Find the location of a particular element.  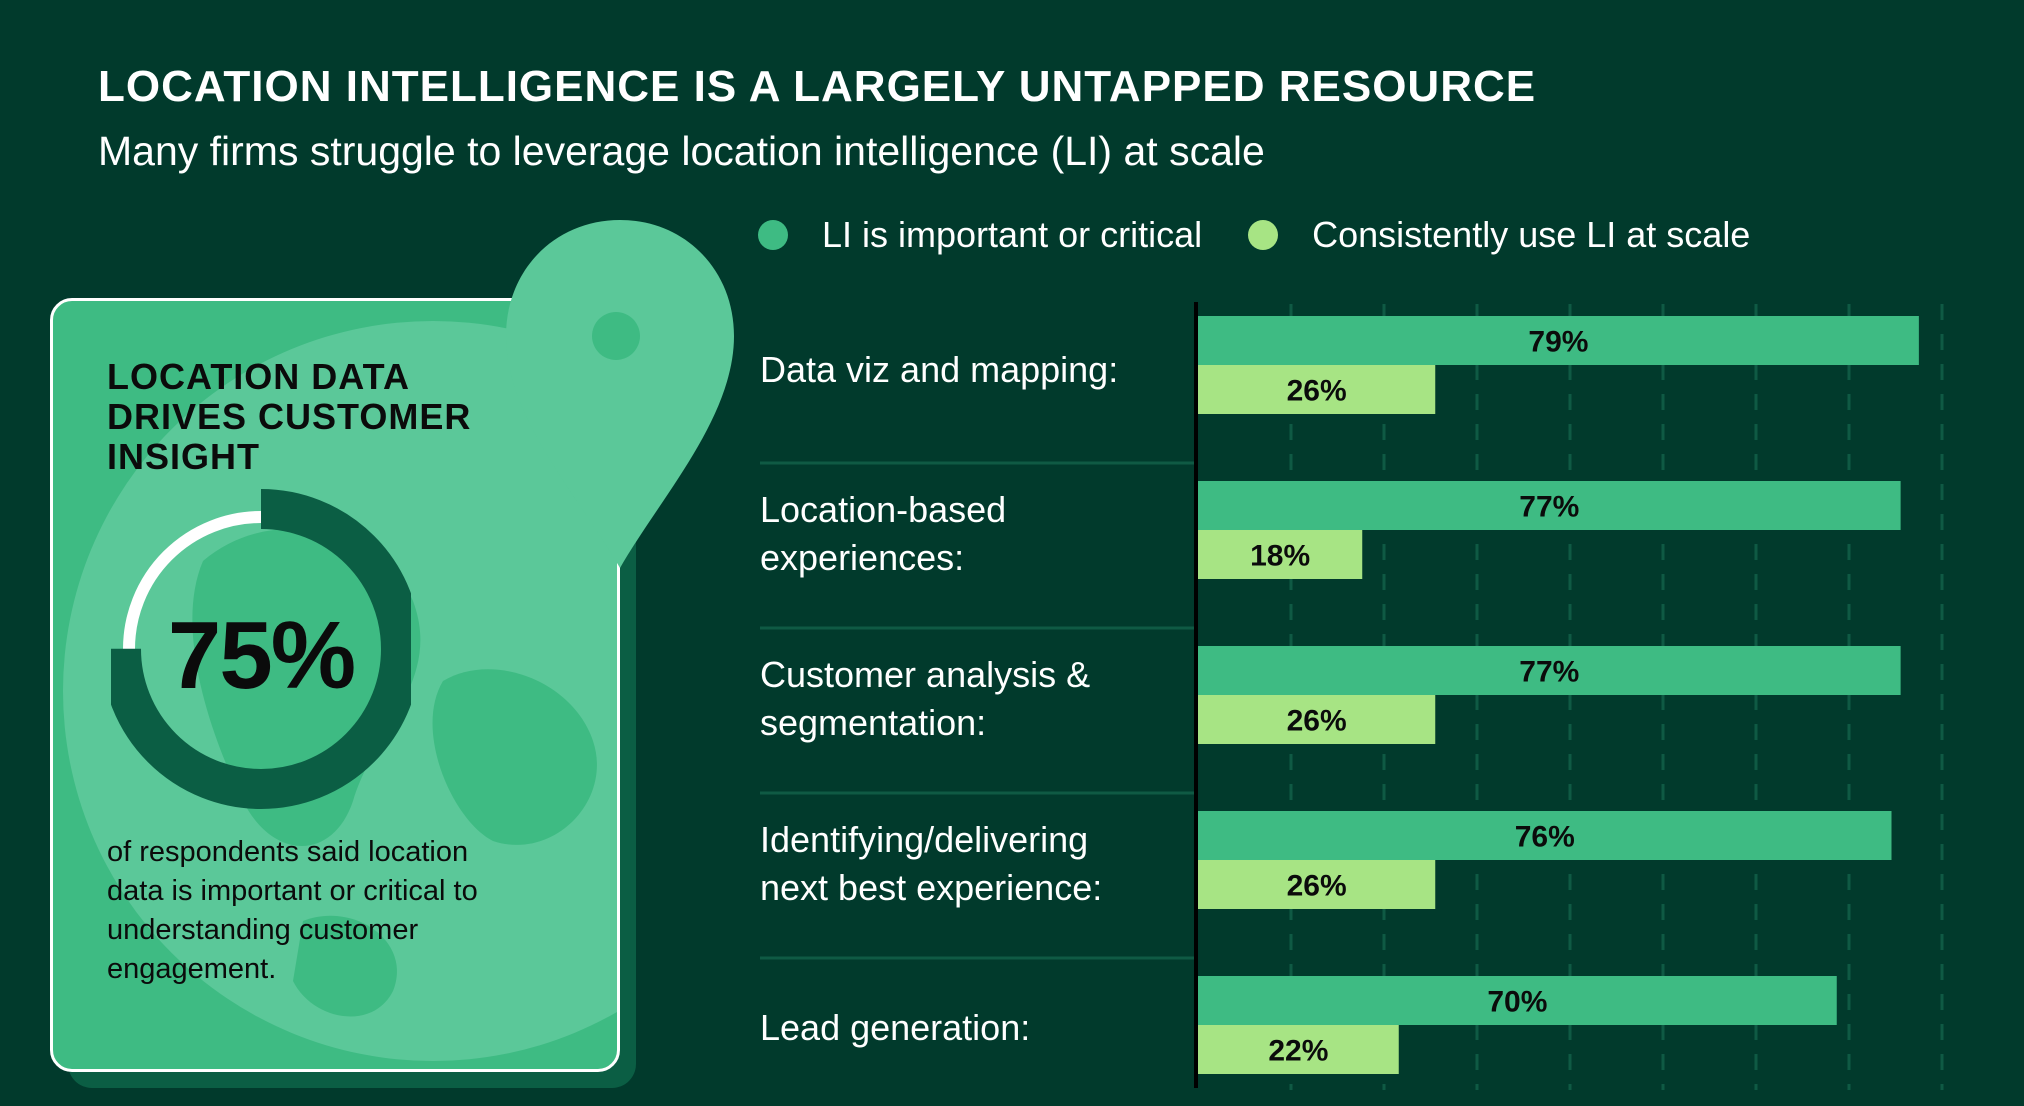

data-label: 22% is located at coordinates (1298, 1051).